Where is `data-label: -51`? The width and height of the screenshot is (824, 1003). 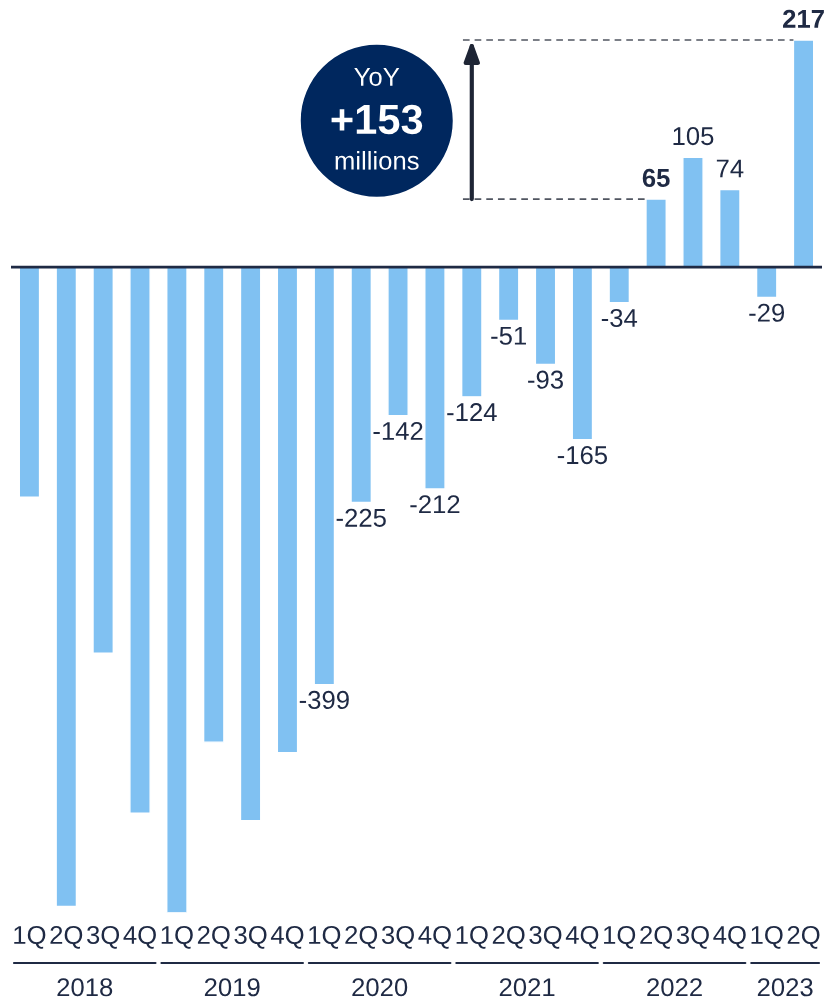
data-label: -51 is located at coordinates (508, 335).